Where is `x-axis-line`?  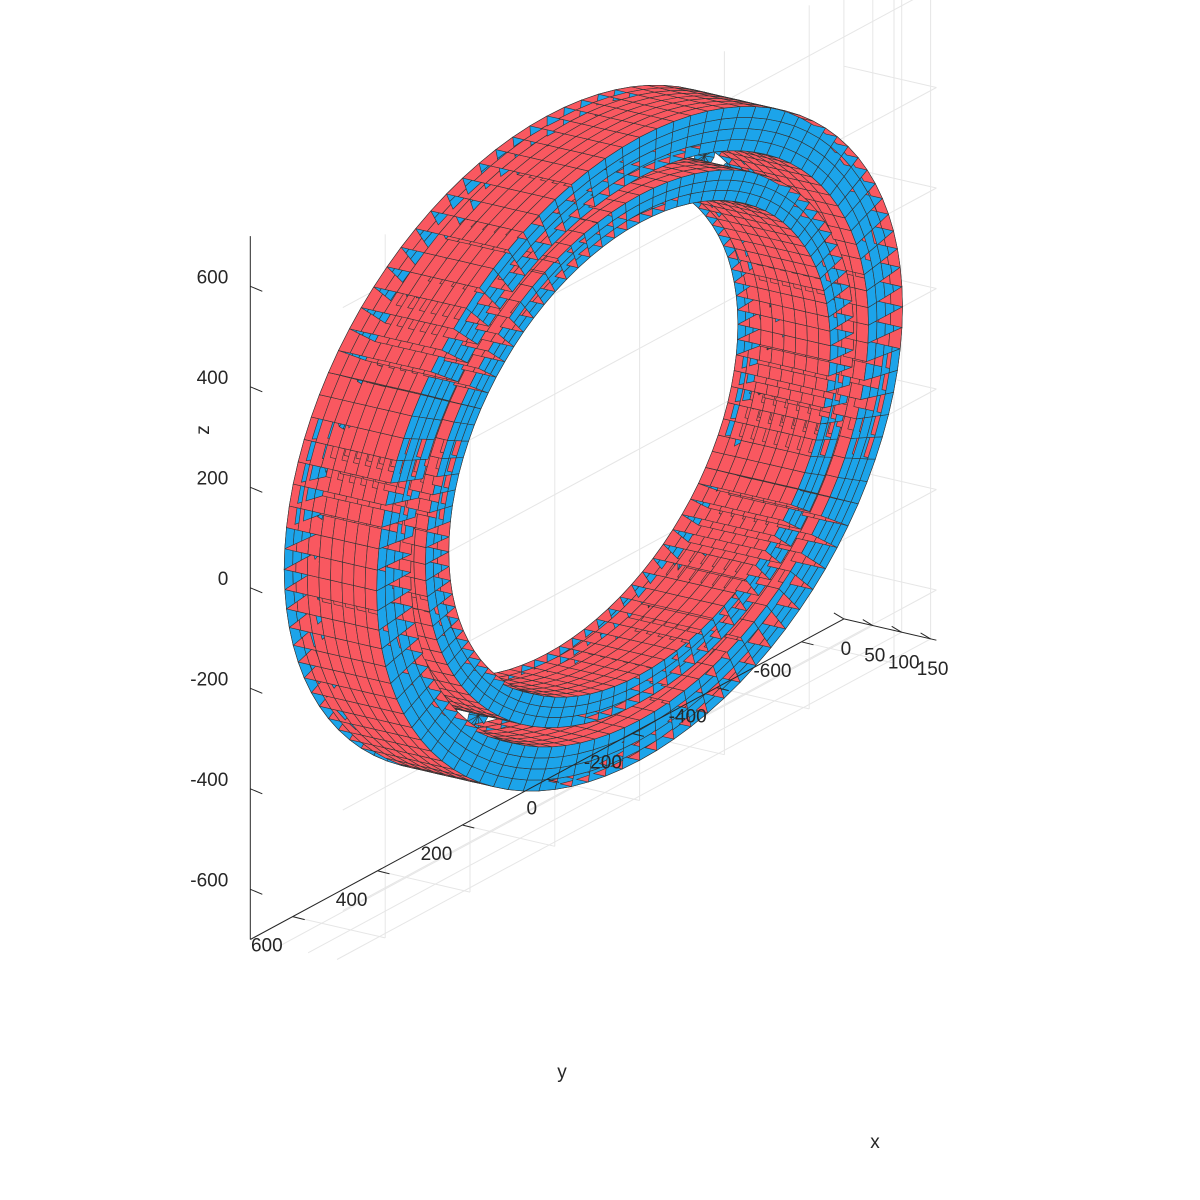
x-axis-line is located at coordinates (890, 629).